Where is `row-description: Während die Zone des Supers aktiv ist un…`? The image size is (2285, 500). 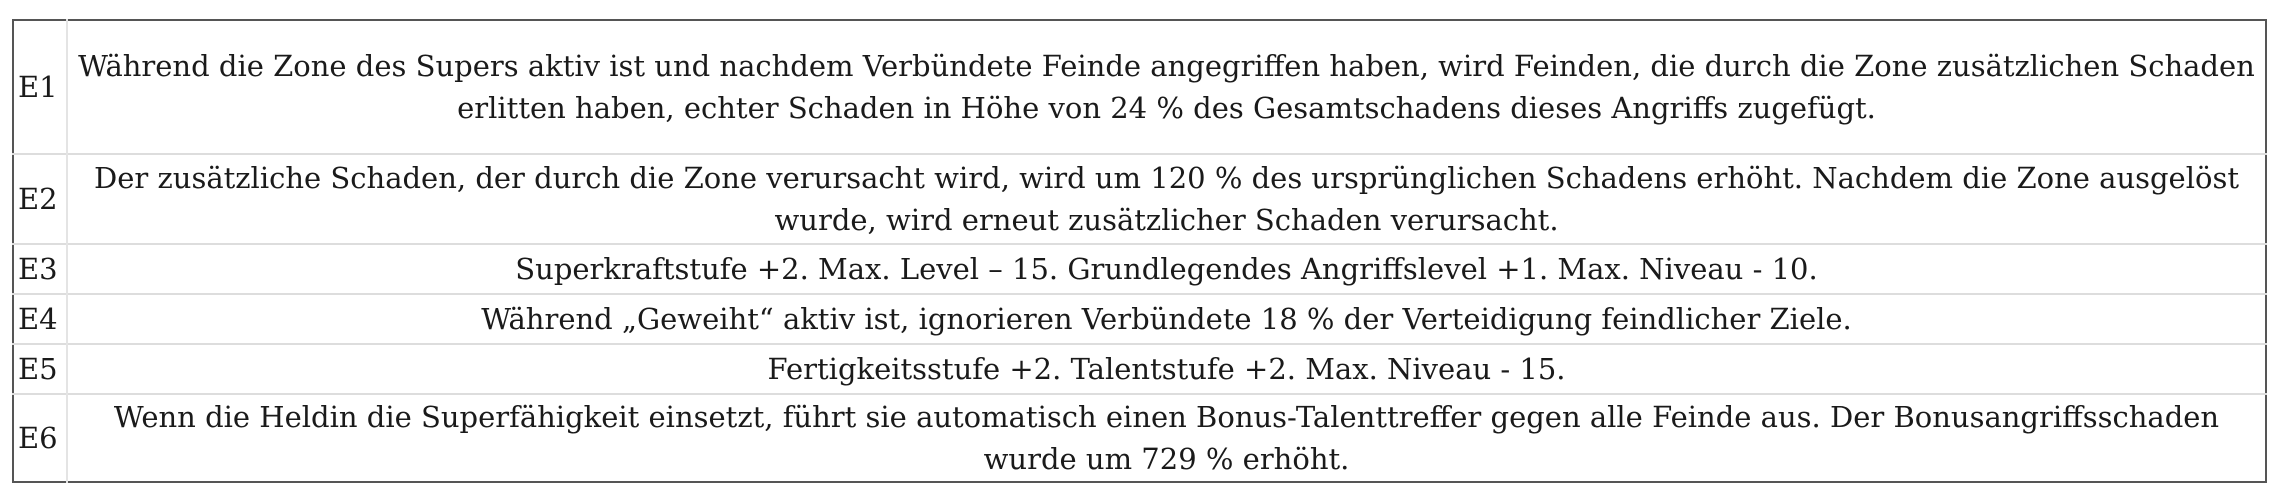
row-description: Während die Zone des Supers aktiv ist un… is located at coordinates (1166, 87).